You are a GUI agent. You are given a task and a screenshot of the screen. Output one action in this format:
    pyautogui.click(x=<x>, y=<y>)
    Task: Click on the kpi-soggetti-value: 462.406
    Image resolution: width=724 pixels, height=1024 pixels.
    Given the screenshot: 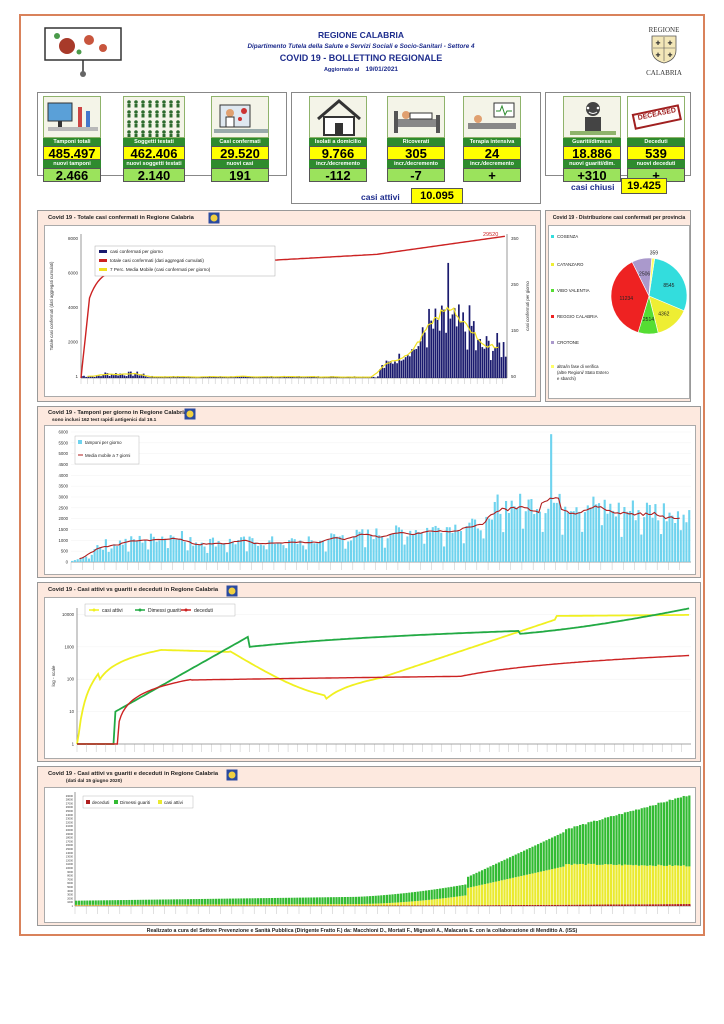 What is the action you would take?
    pyautogui.click(x=154, y=153)
    